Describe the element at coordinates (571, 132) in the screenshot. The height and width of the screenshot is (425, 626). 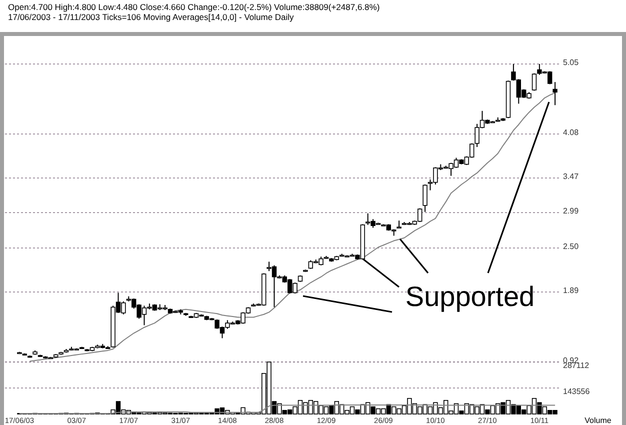
I see `y-tick-label: 4.08` at that location.